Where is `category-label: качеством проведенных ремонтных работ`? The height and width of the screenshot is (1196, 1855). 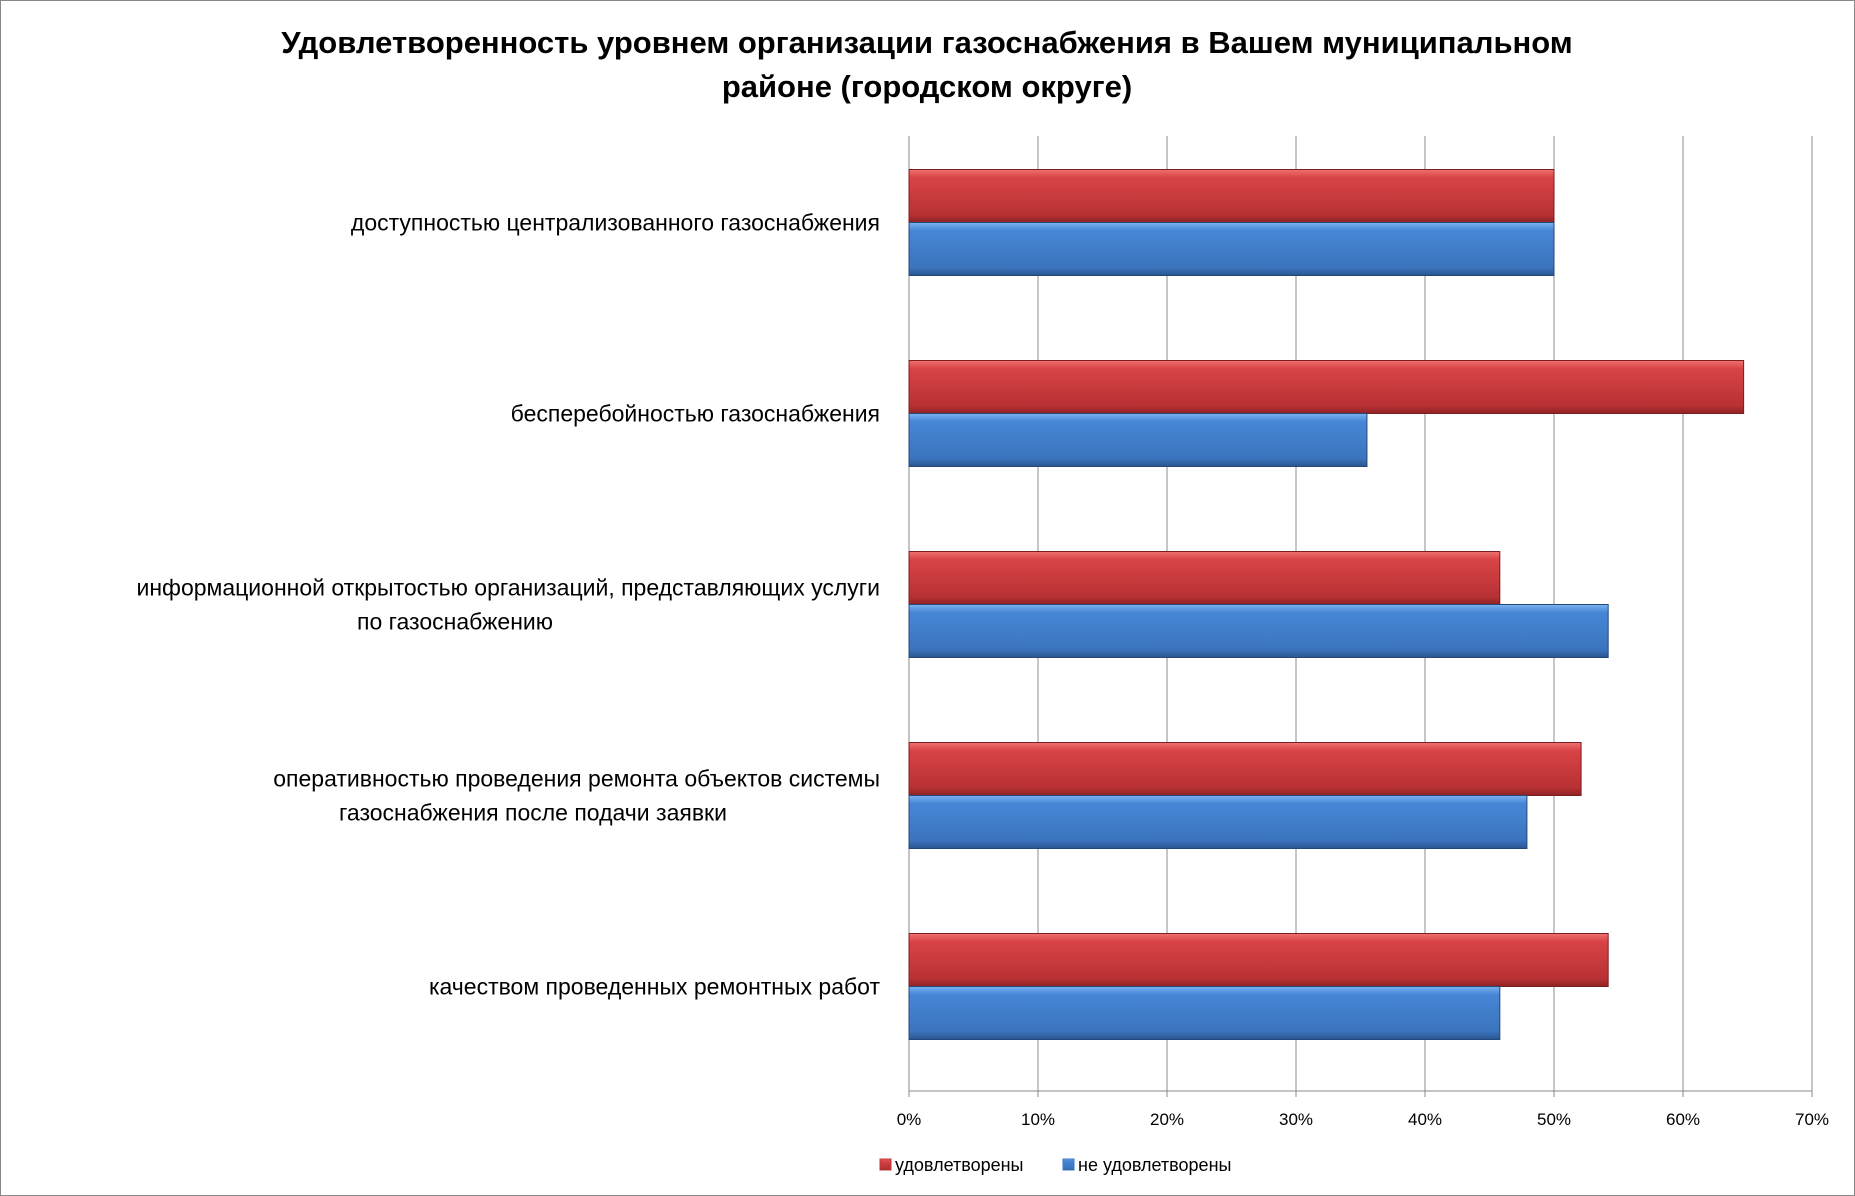 category-label: качеством проведенных ремонтных работ is located at coordinates (655, 987).